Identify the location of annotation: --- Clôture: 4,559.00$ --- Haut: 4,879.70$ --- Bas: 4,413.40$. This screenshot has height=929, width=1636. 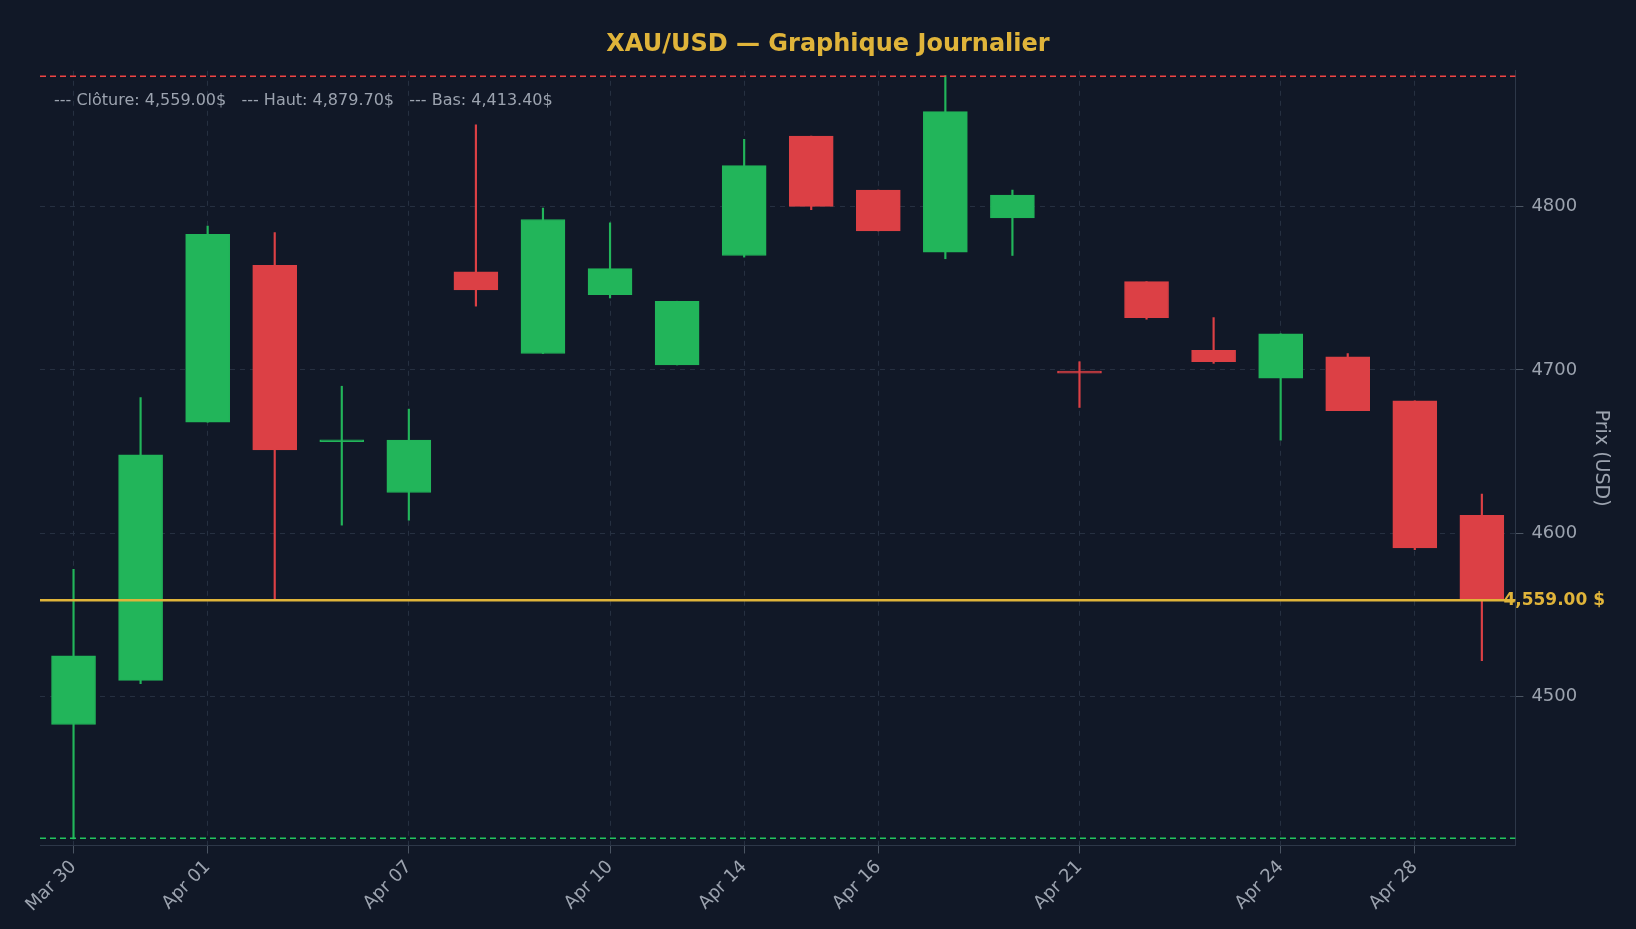
(303, 99).